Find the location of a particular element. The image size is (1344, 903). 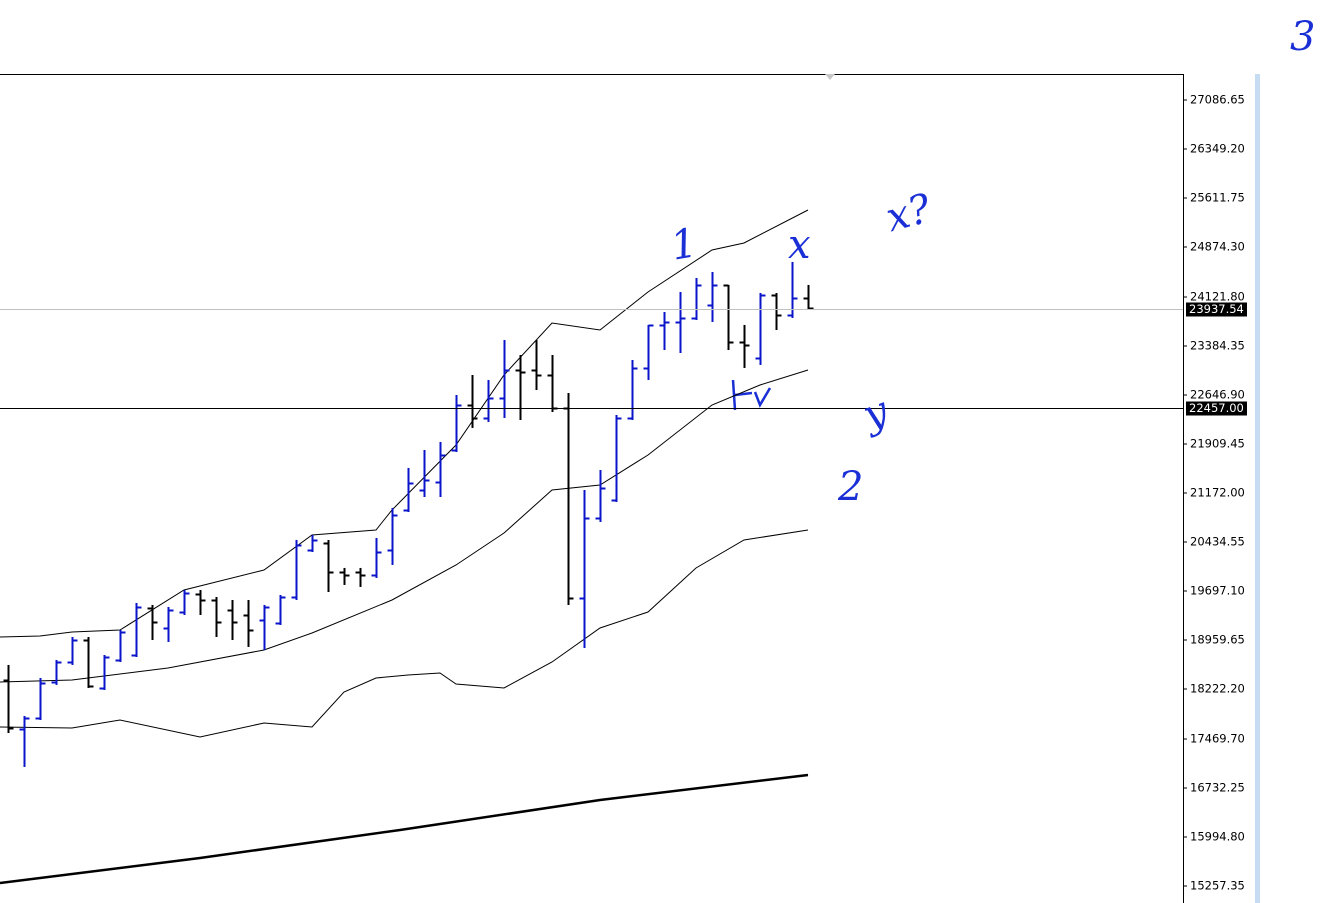

y-tick-label: 25611.75 is located at coordinates (1217, 198).